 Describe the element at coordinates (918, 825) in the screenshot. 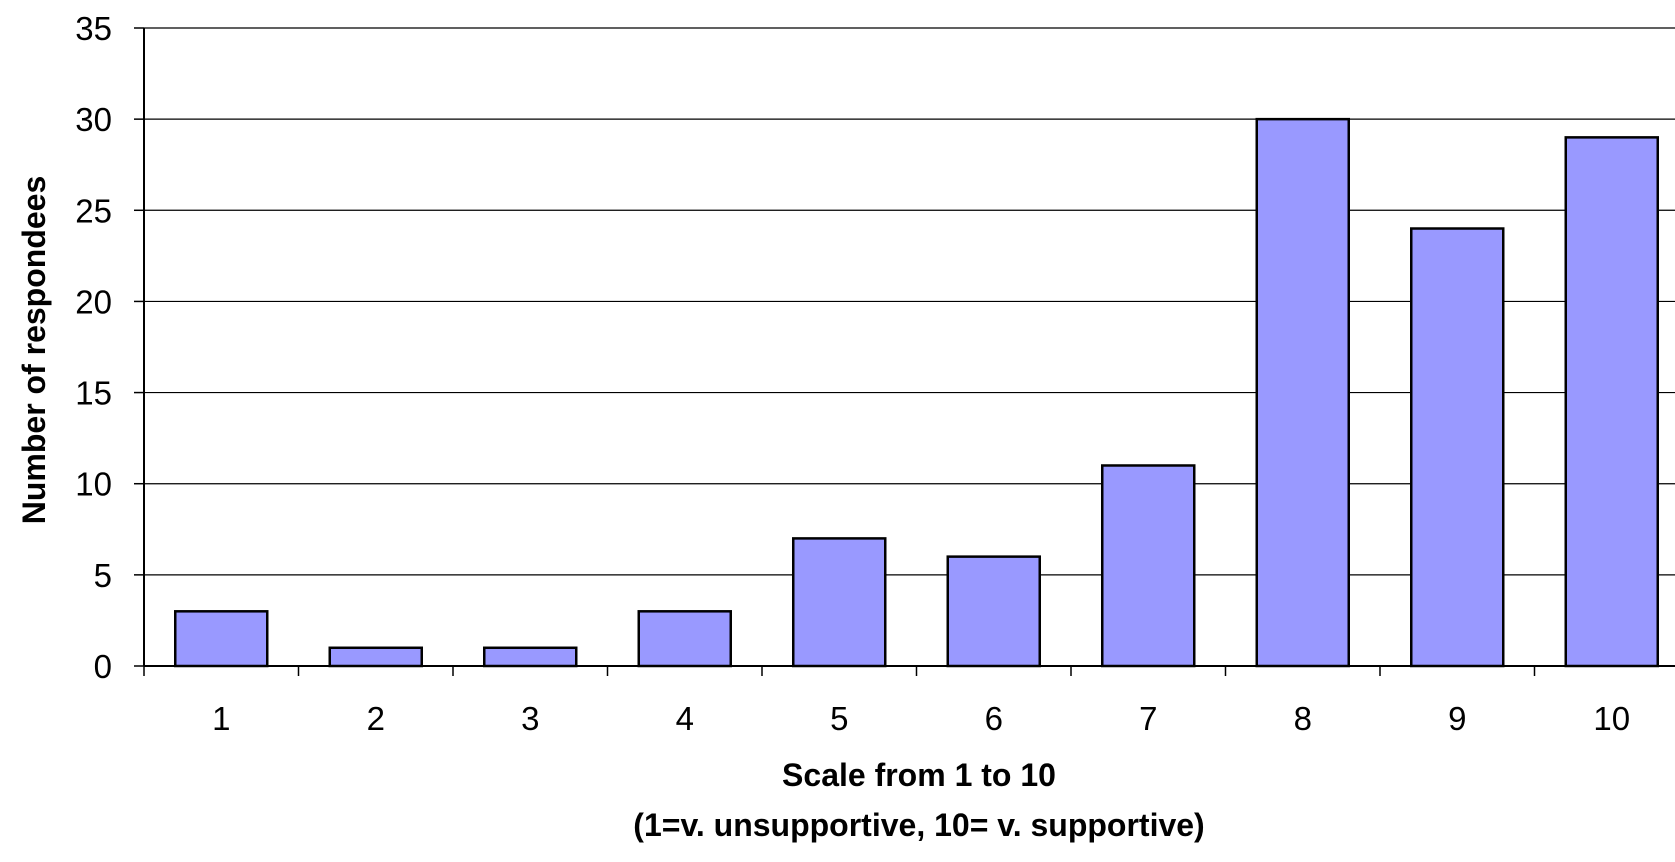

I see `x-axis-title-line2: (1=v. unsupportive, 10= v. supportive)` at that location.